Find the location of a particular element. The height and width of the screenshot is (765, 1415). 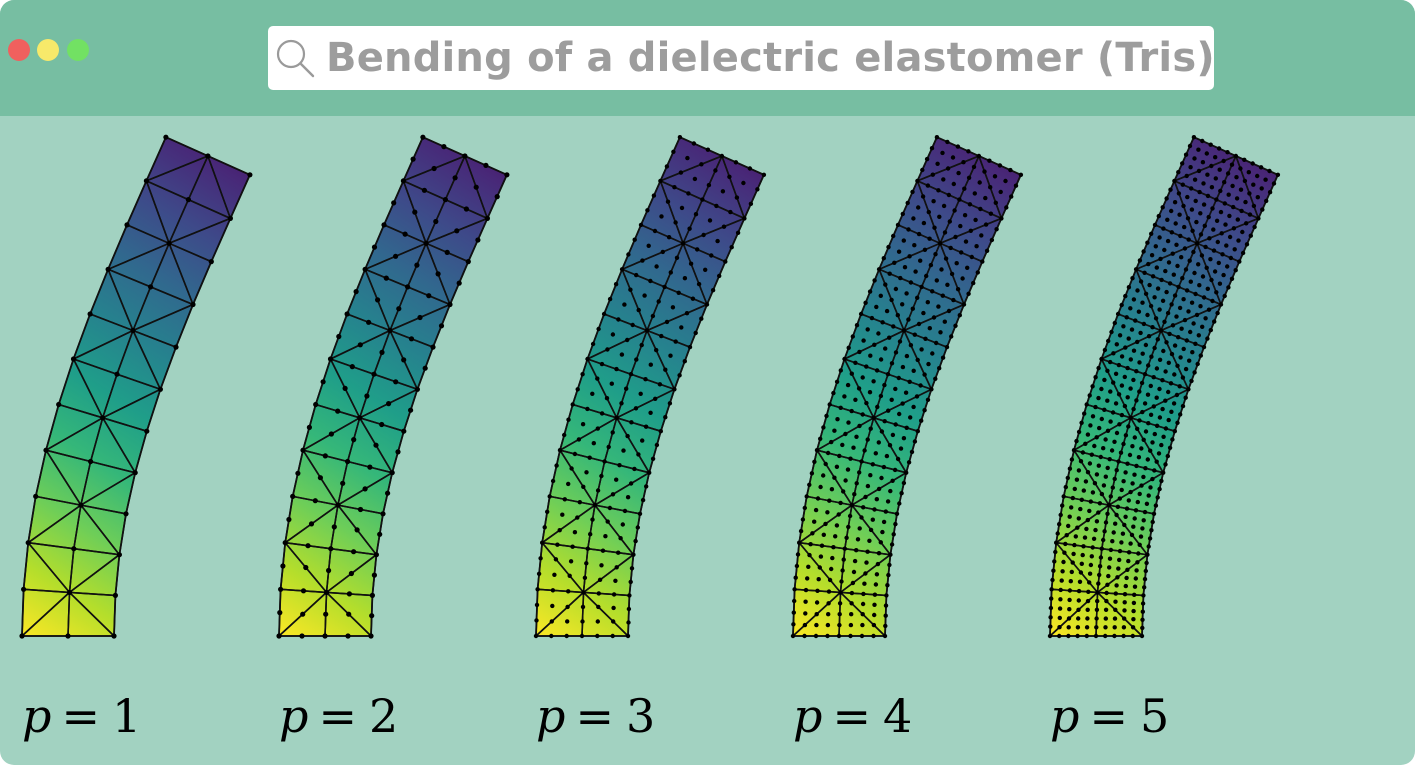

mesh-panel-5: p = 5 is located at coordinates (1164, 439).